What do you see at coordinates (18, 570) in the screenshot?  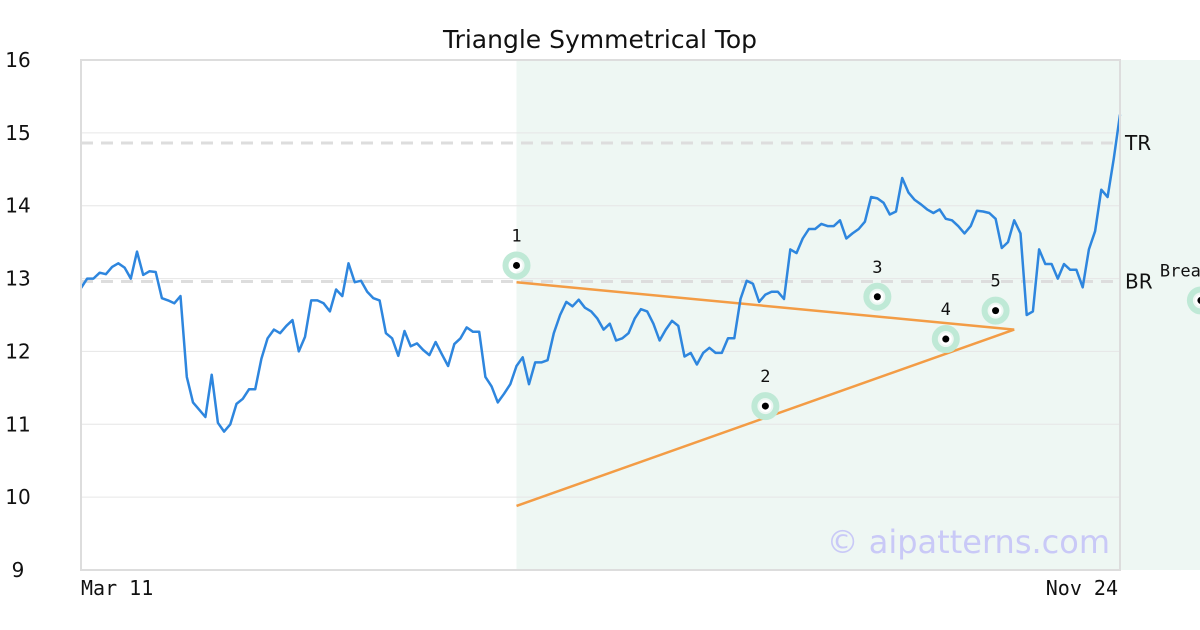 I see `y-tick-label: 9` at bounding box center [18, 570].